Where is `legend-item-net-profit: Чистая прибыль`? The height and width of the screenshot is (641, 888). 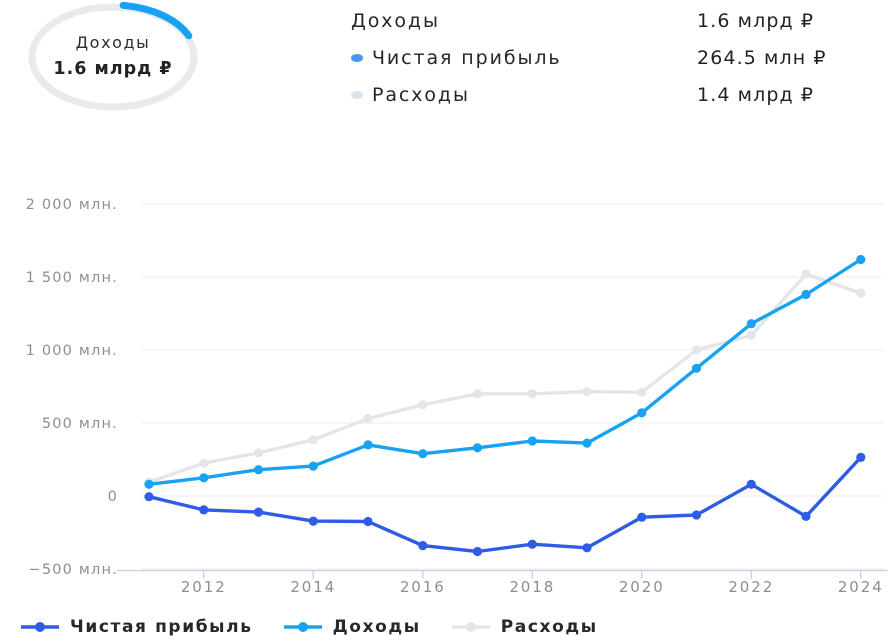 legend-item-net-profit: Чистая прибыль is located at coordinates (136, 627).